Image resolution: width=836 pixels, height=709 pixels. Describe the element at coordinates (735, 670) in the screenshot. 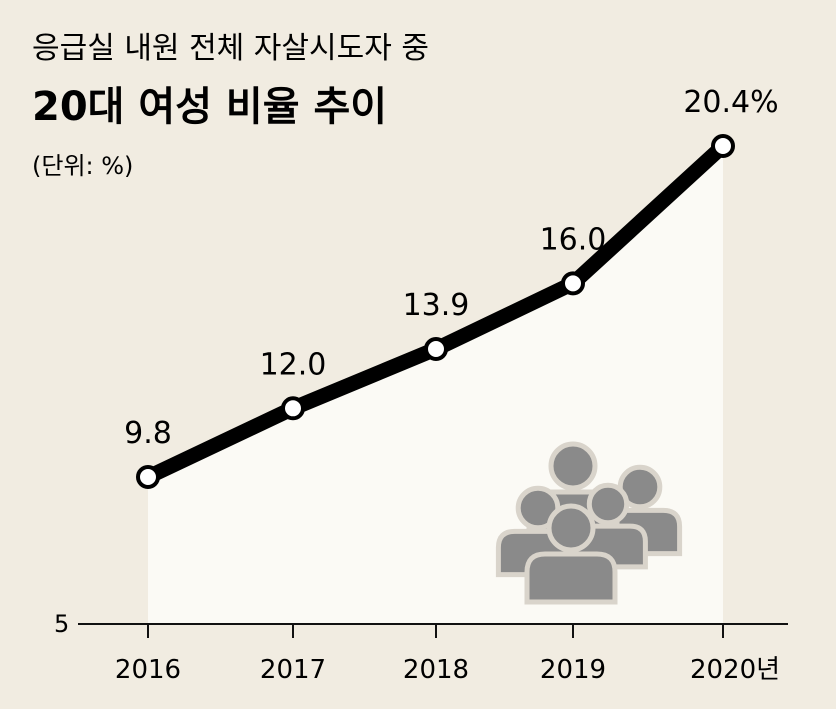

I see `x-tick-label: 2020년` at that location.